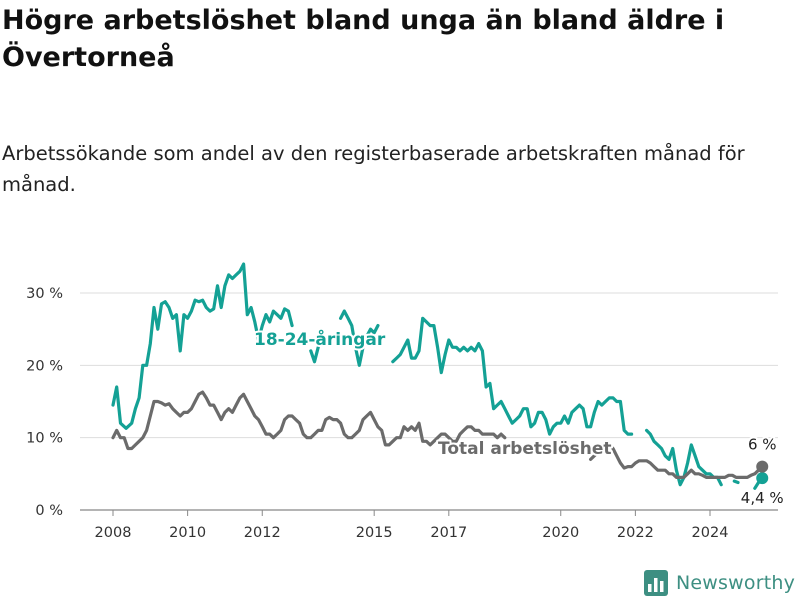 This screenshot has width=800, height=600. Describe the element at coordinates (635, 533) in the screenshot. I see `x-tick-label: 2022` at that location.